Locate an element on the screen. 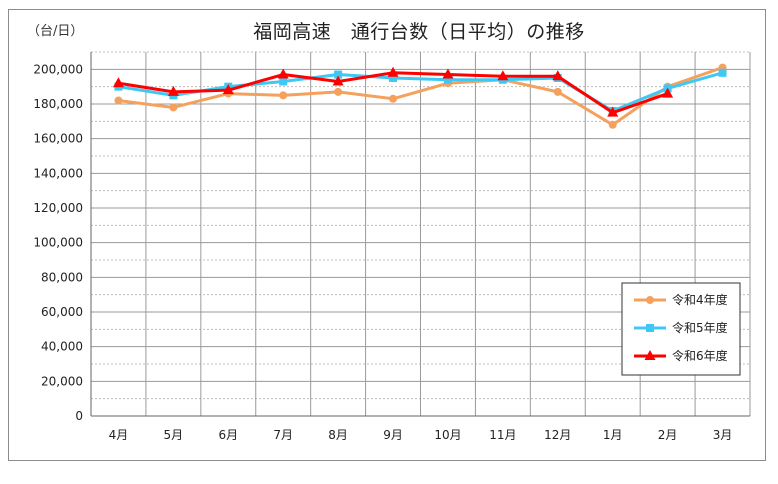 This screenshot has width=778, height=484. y-tick-label: 60,000 is located at coordinates (62, 312).